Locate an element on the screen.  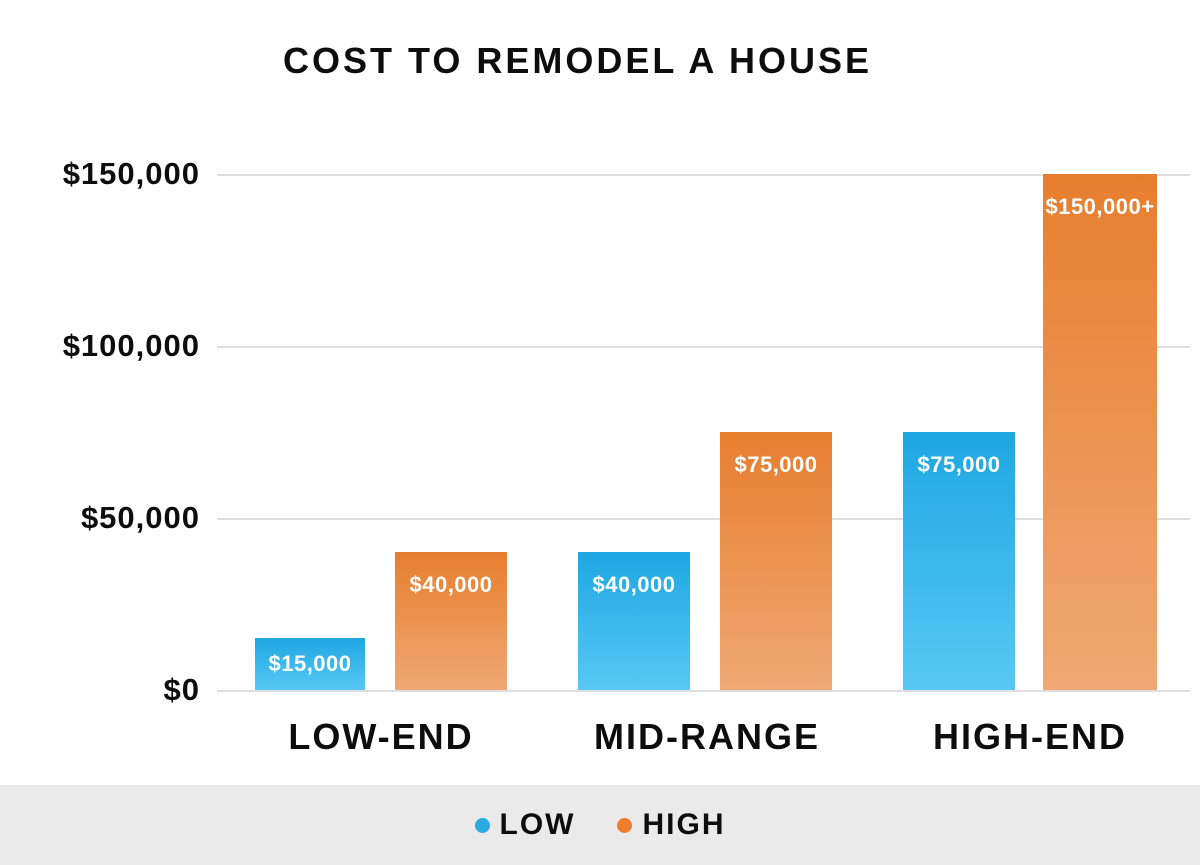
chart-title: COST TO REMODEL A HOUSE is located at coordinates (577, 60).